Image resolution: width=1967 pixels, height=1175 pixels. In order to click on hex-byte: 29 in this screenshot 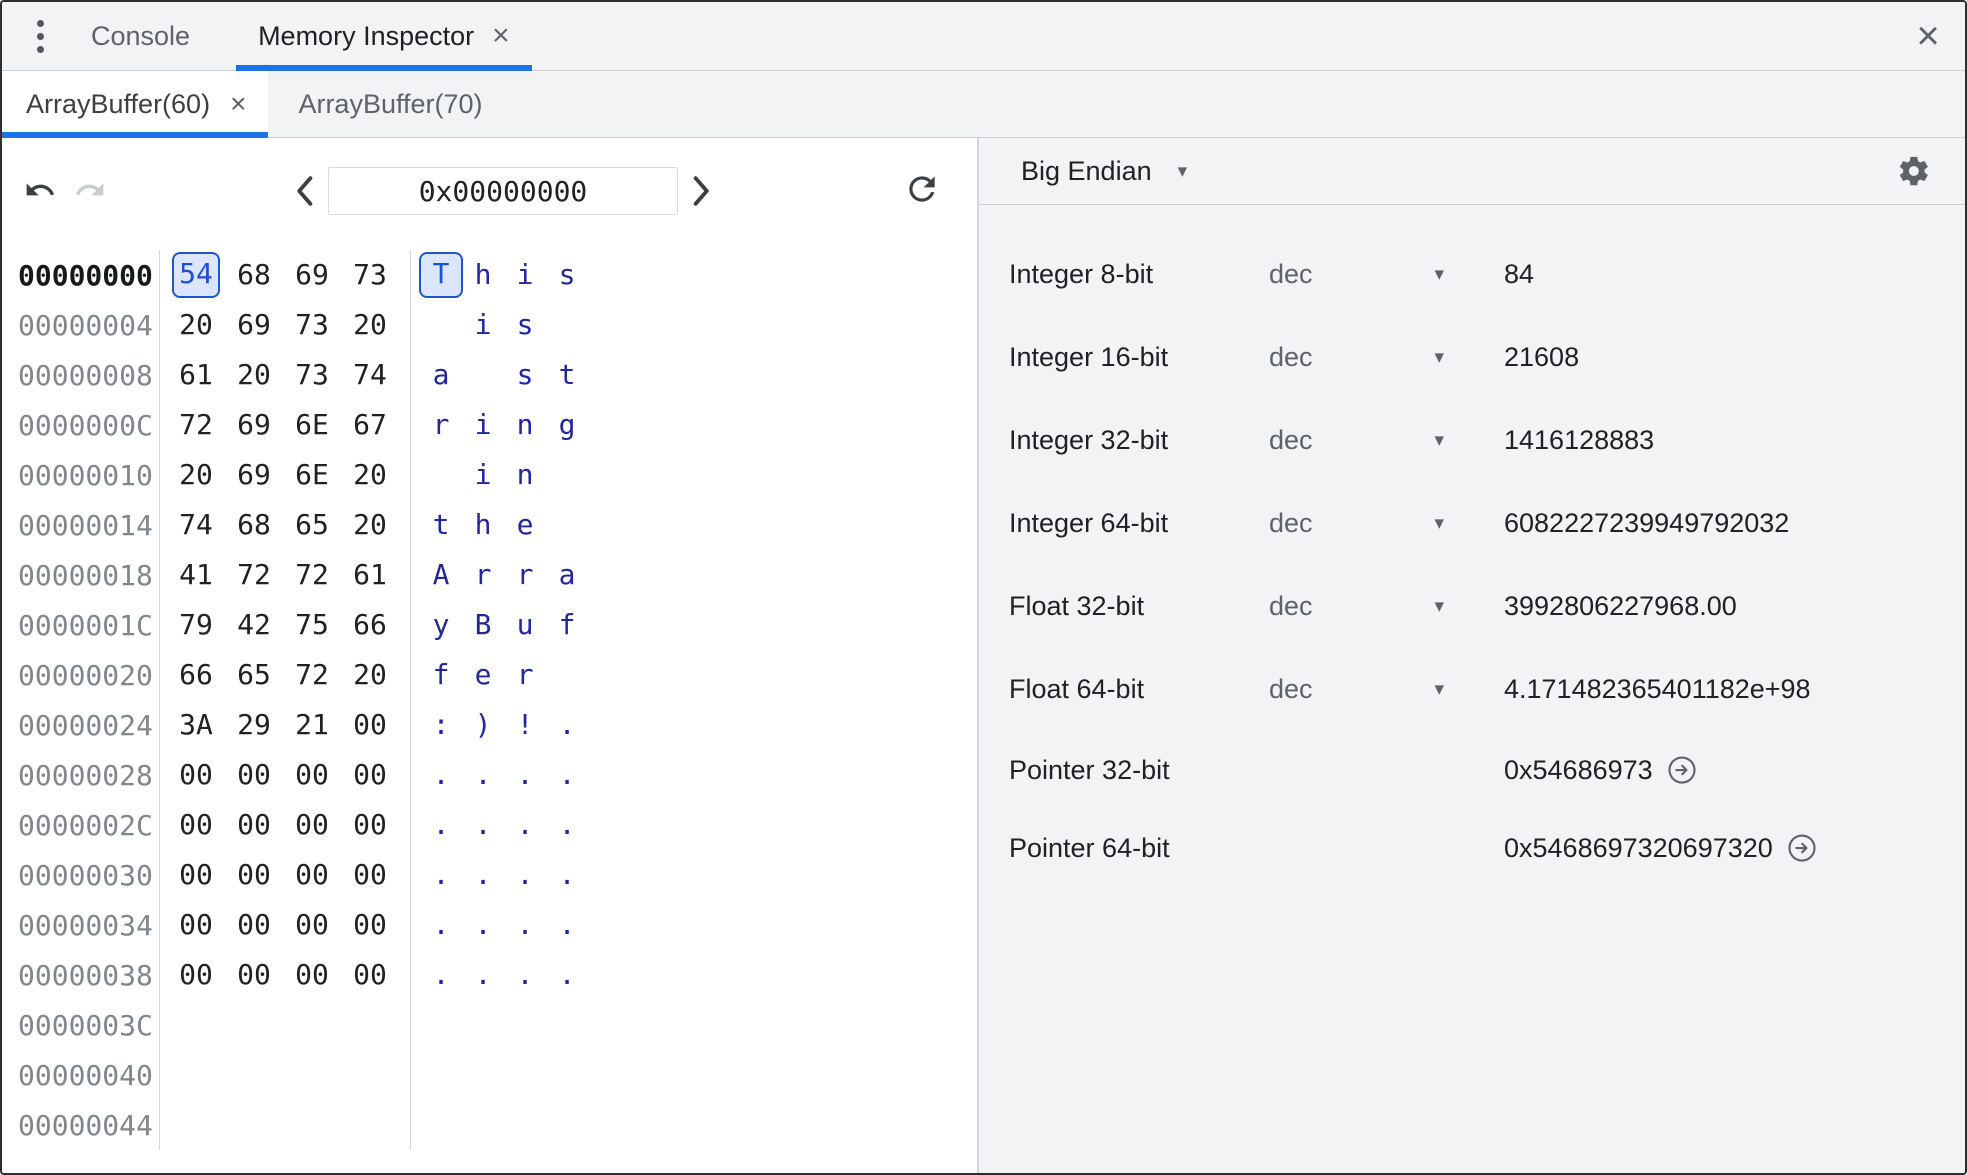, I will do `click(254, 724)`.